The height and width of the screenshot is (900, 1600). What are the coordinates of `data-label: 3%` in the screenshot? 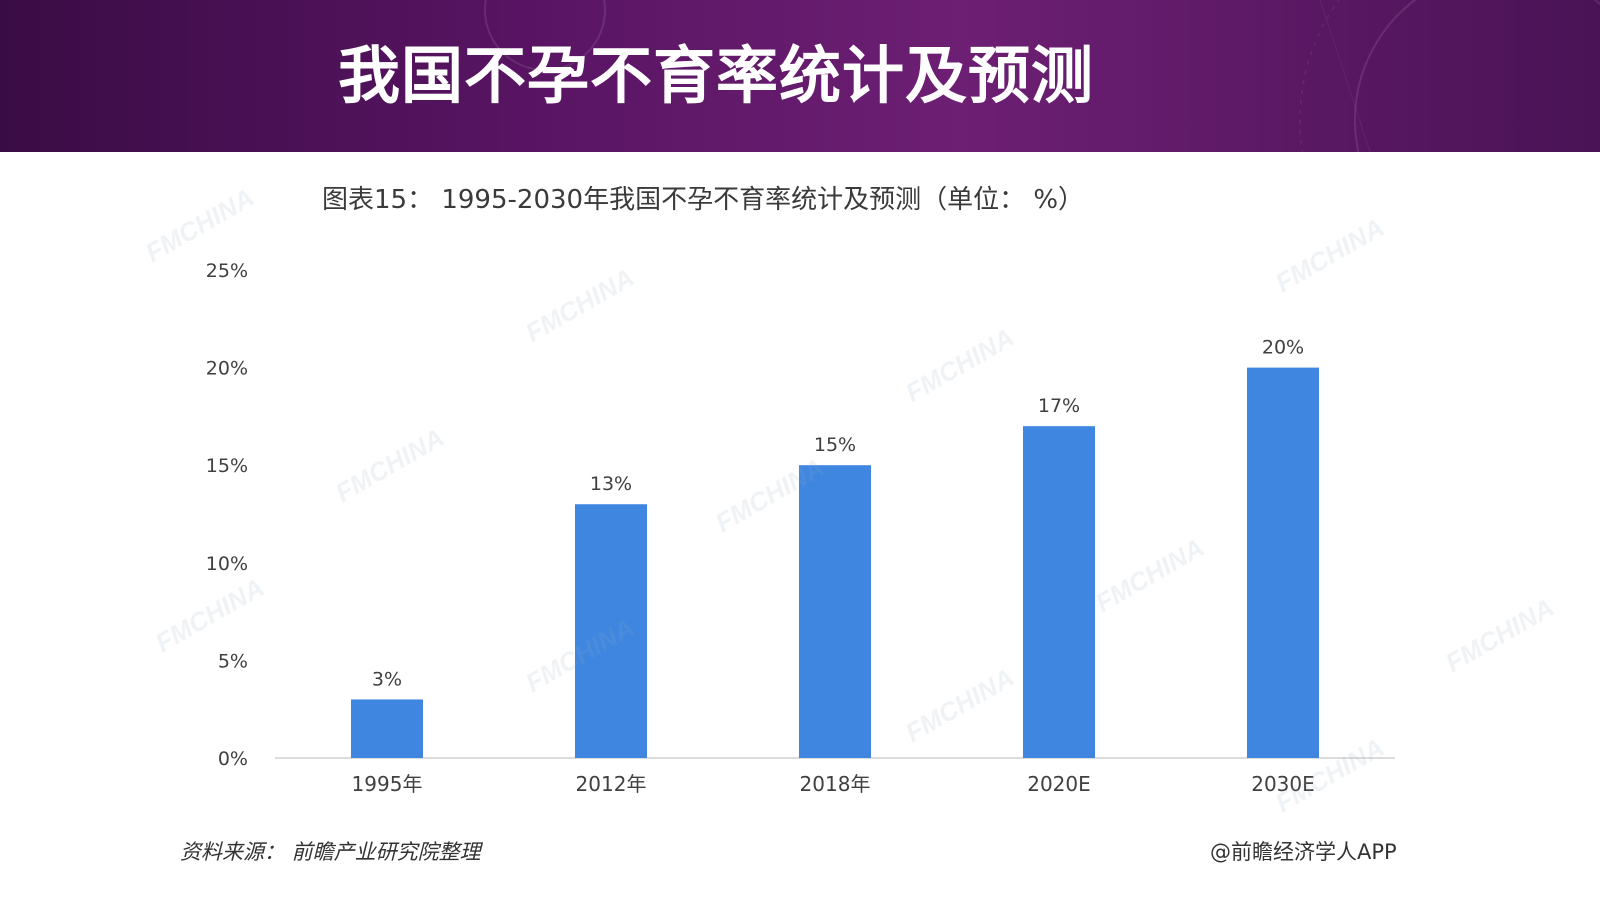 It's located at (387, 679).